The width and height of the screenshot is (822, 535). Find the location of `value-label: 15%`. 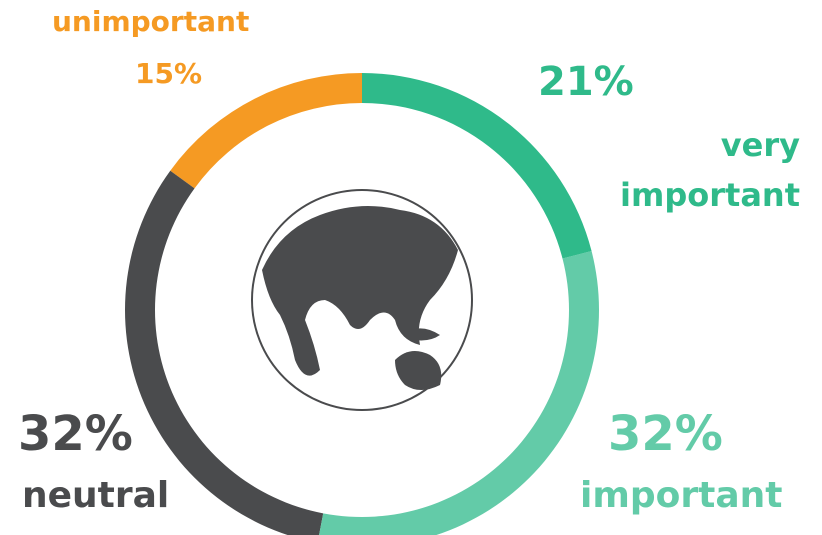

value-label: 15% is located at coordinates (169, 73).